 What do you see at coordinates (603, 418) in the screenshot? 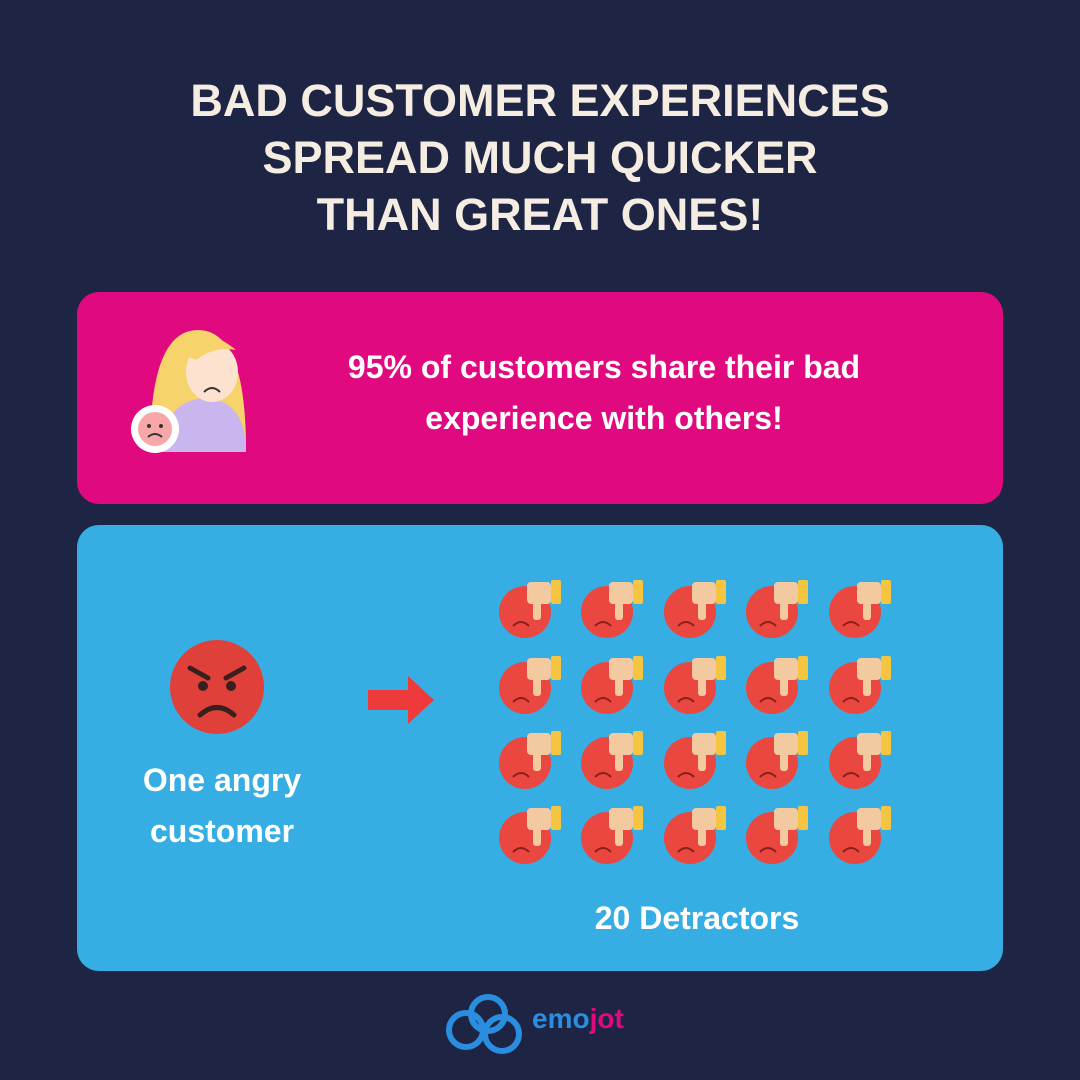
I see `stat-text: experience with others!` at bounding box center [603, 418].